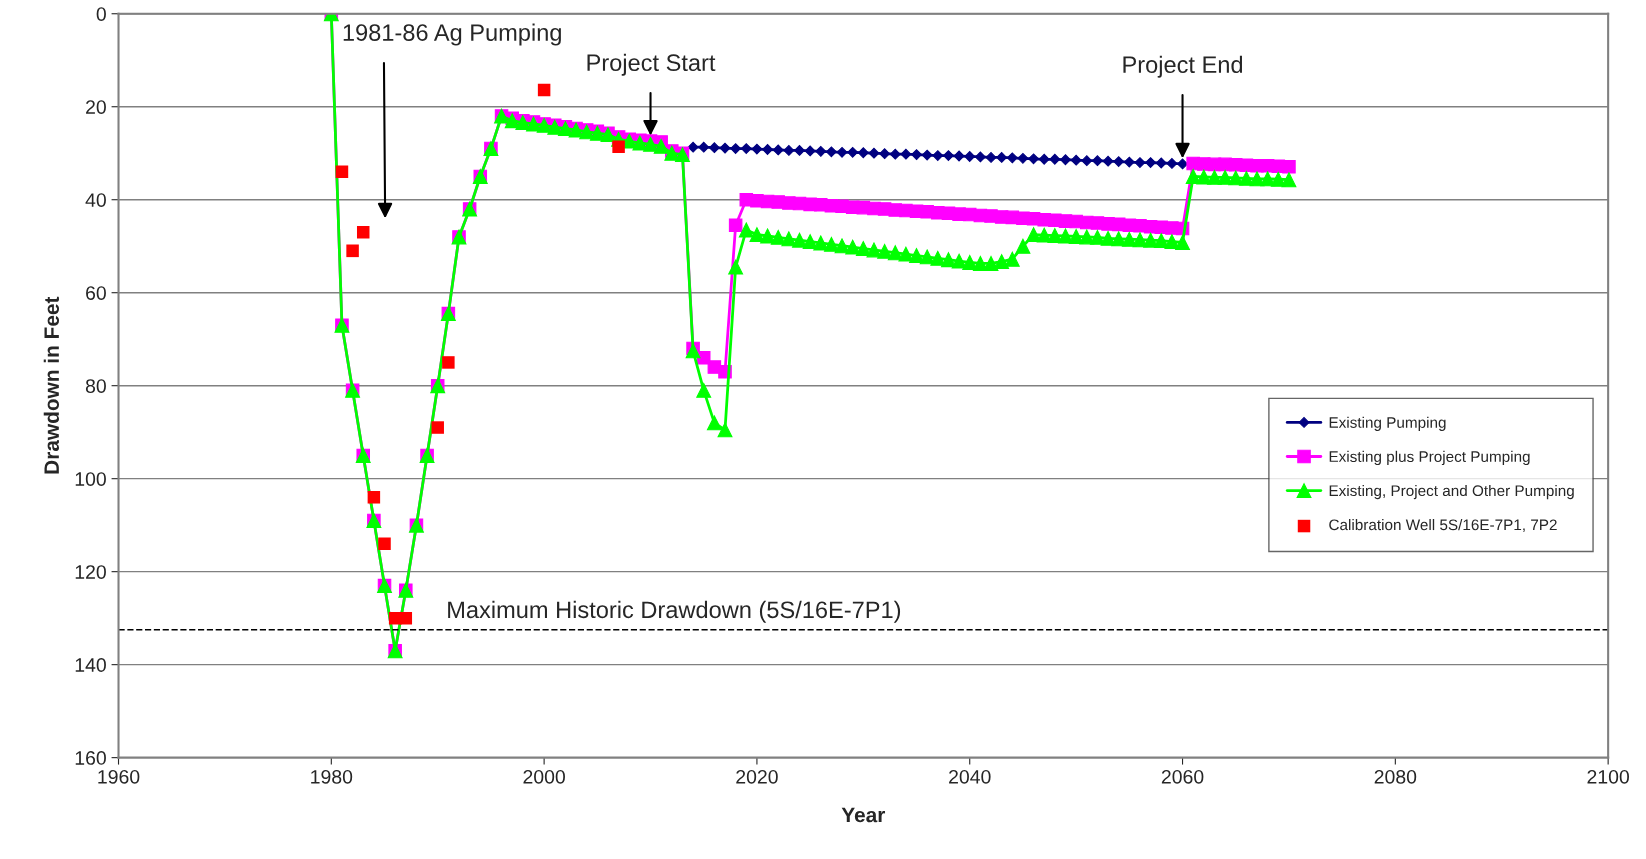 This screenshot has height=859, width=1646. What do you see at coordinates (651, 64) in the screenshot?
I see `annotation: Project Start` at bounding box center [651, 64].